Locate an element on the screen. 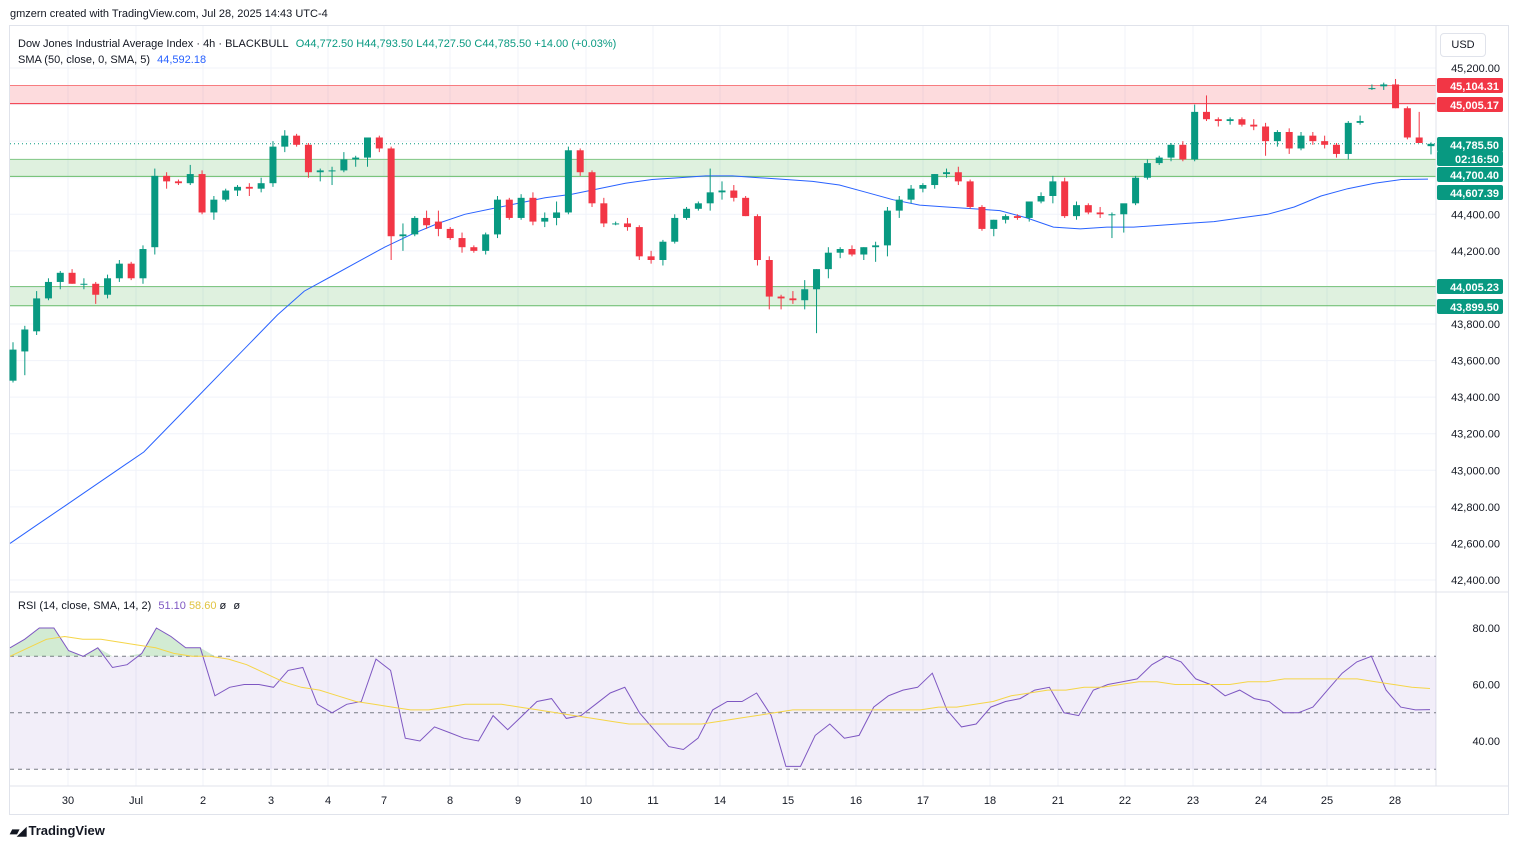 This screenshot has width=1519, height=850. brand-label: TradingView is located at coordinates (66, 830).